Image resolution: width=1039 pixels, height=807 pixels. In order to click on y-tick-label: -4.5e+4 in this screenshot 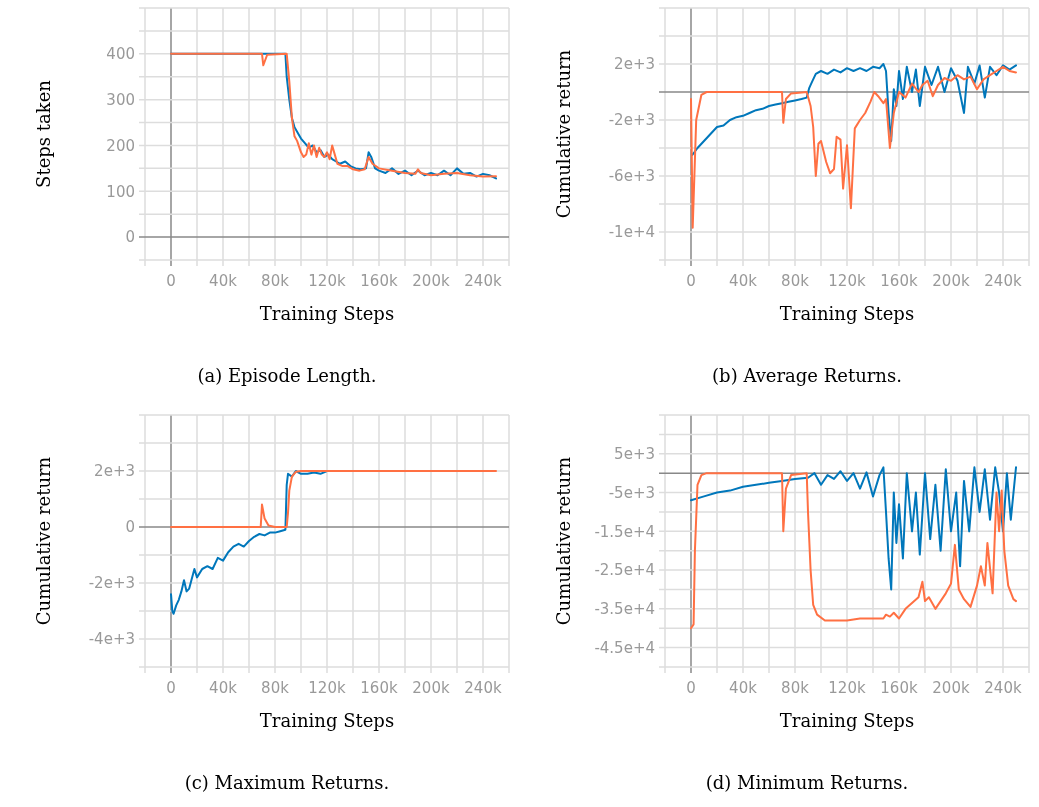, I will do `click(624, 647)`.